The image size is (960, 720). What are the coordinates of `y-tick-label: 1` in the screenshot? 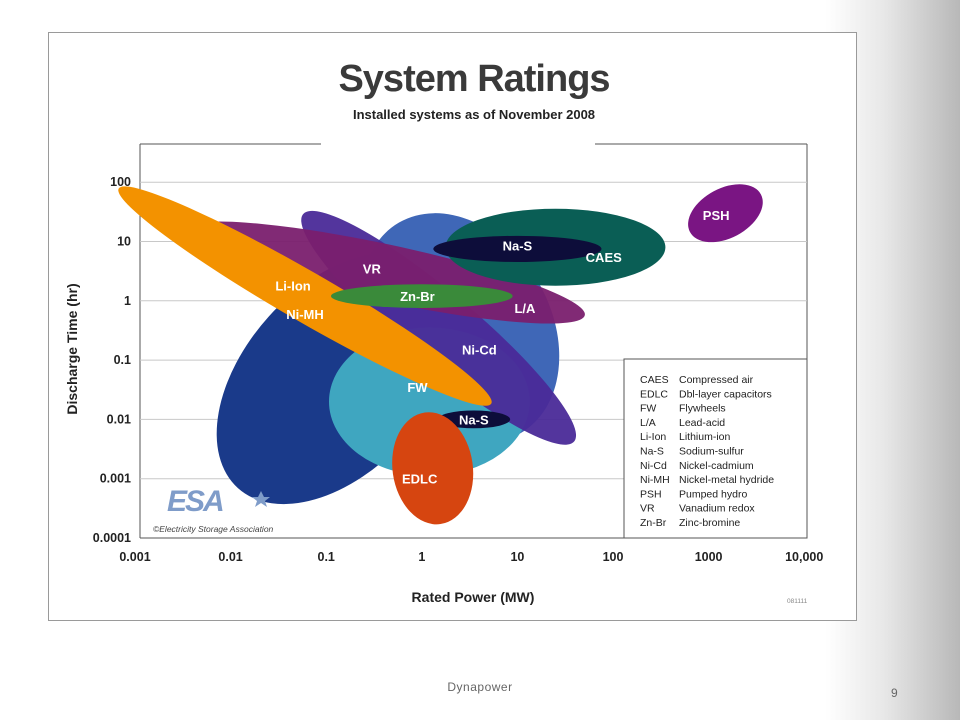 It's located at (127, 301).